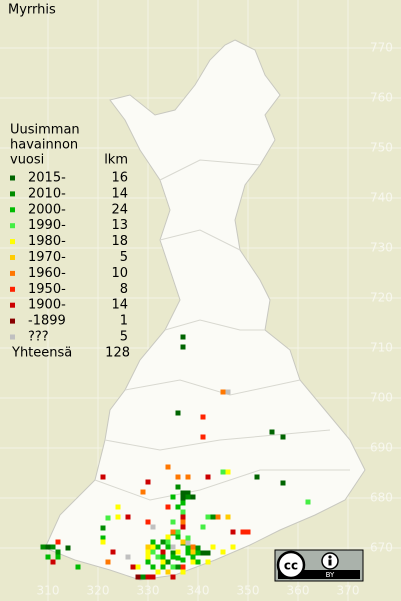 This screenshot has width=401, height=601. What do you see at coordinates (47, 209) in the screenshot?
I see `legend-label: 2000-` at bounding box center [47, 209].